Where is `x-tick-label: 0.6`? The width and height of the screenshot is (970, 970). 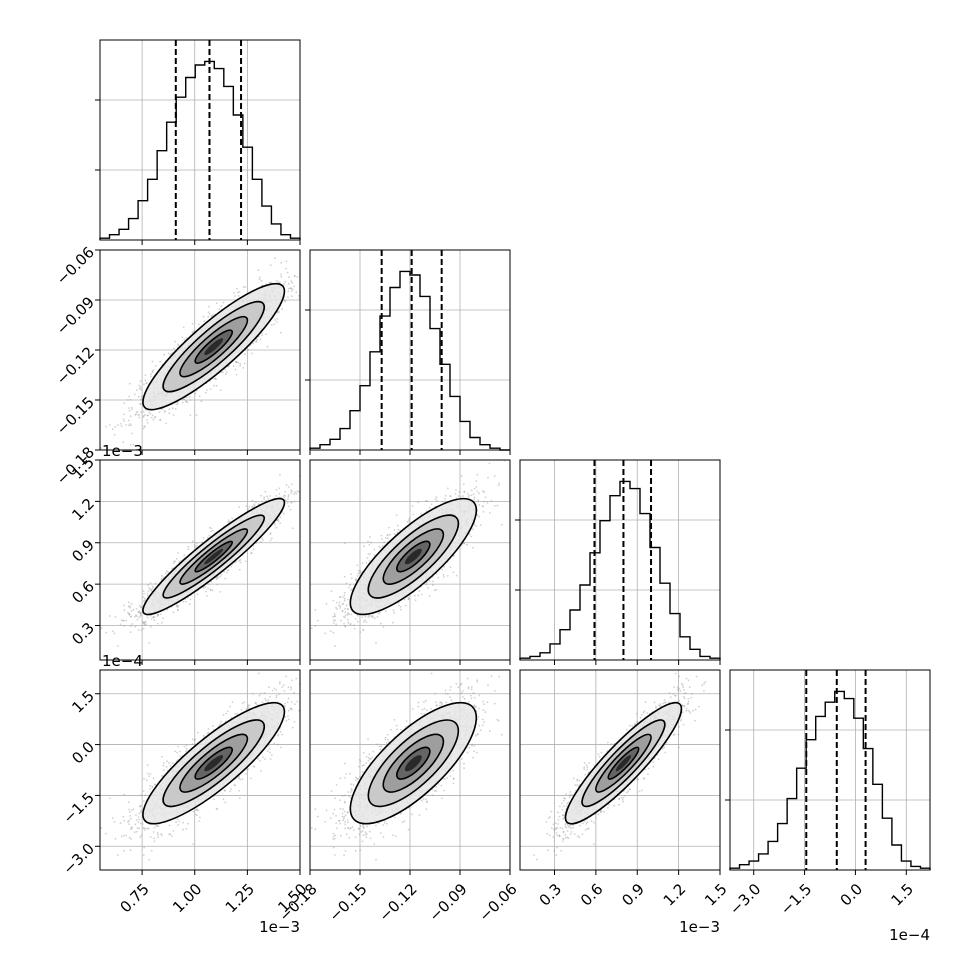
x-tick-label: 0.6 is located at coordinates (592, 895).